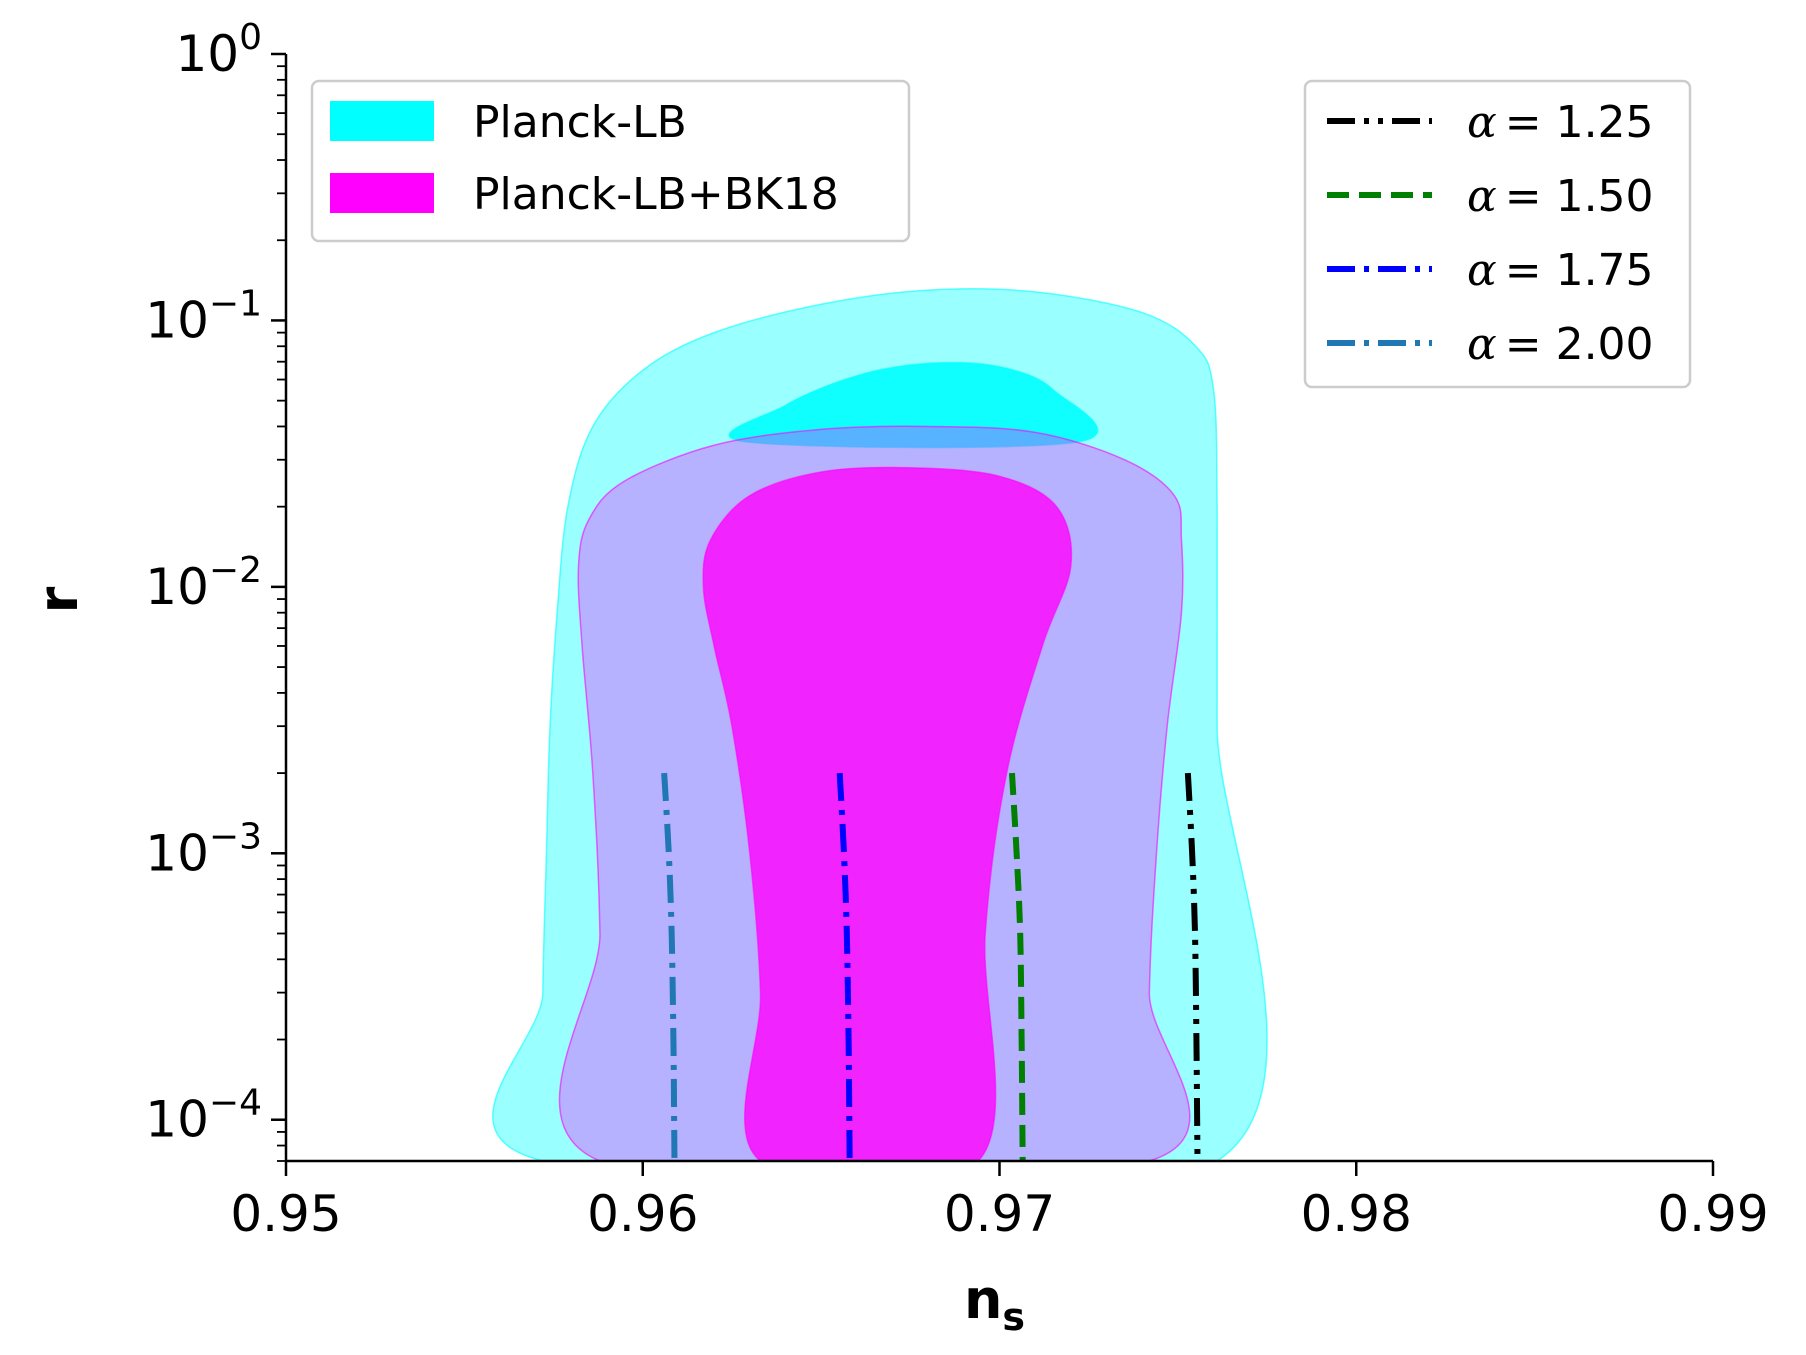 The image size is (1806, 1355). I want to click on x-axis-title-subscript: s, so click(1013, 1317).